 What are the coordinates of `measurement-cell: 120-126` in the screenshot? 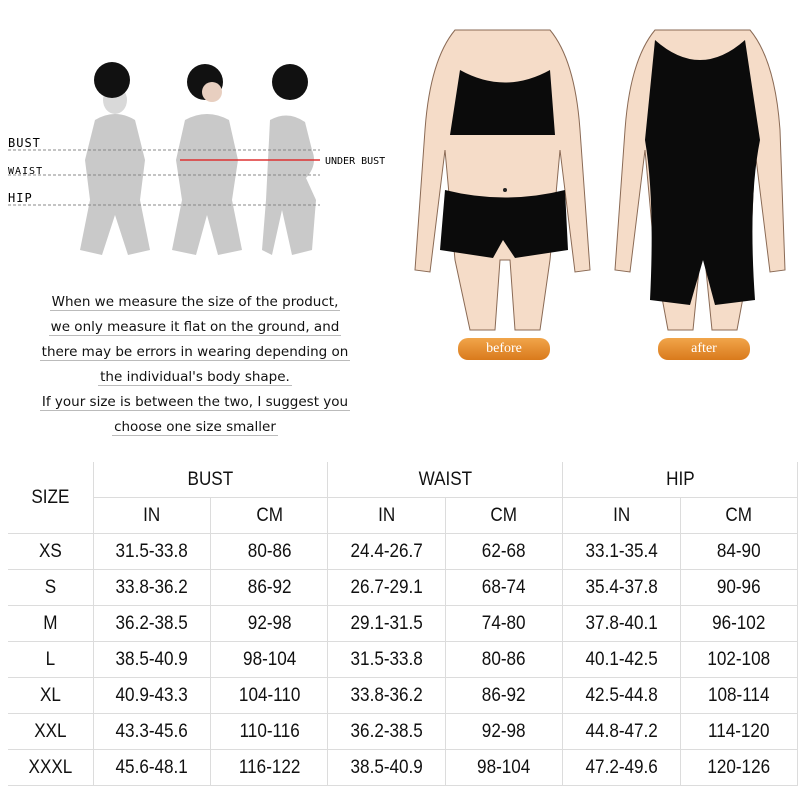 It's located at (739, 767).